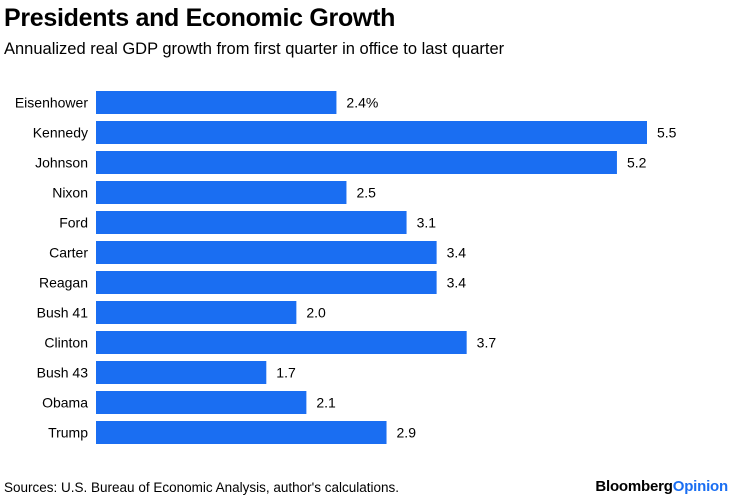  I want to click on data-label: 5.5, so click(667, 133).